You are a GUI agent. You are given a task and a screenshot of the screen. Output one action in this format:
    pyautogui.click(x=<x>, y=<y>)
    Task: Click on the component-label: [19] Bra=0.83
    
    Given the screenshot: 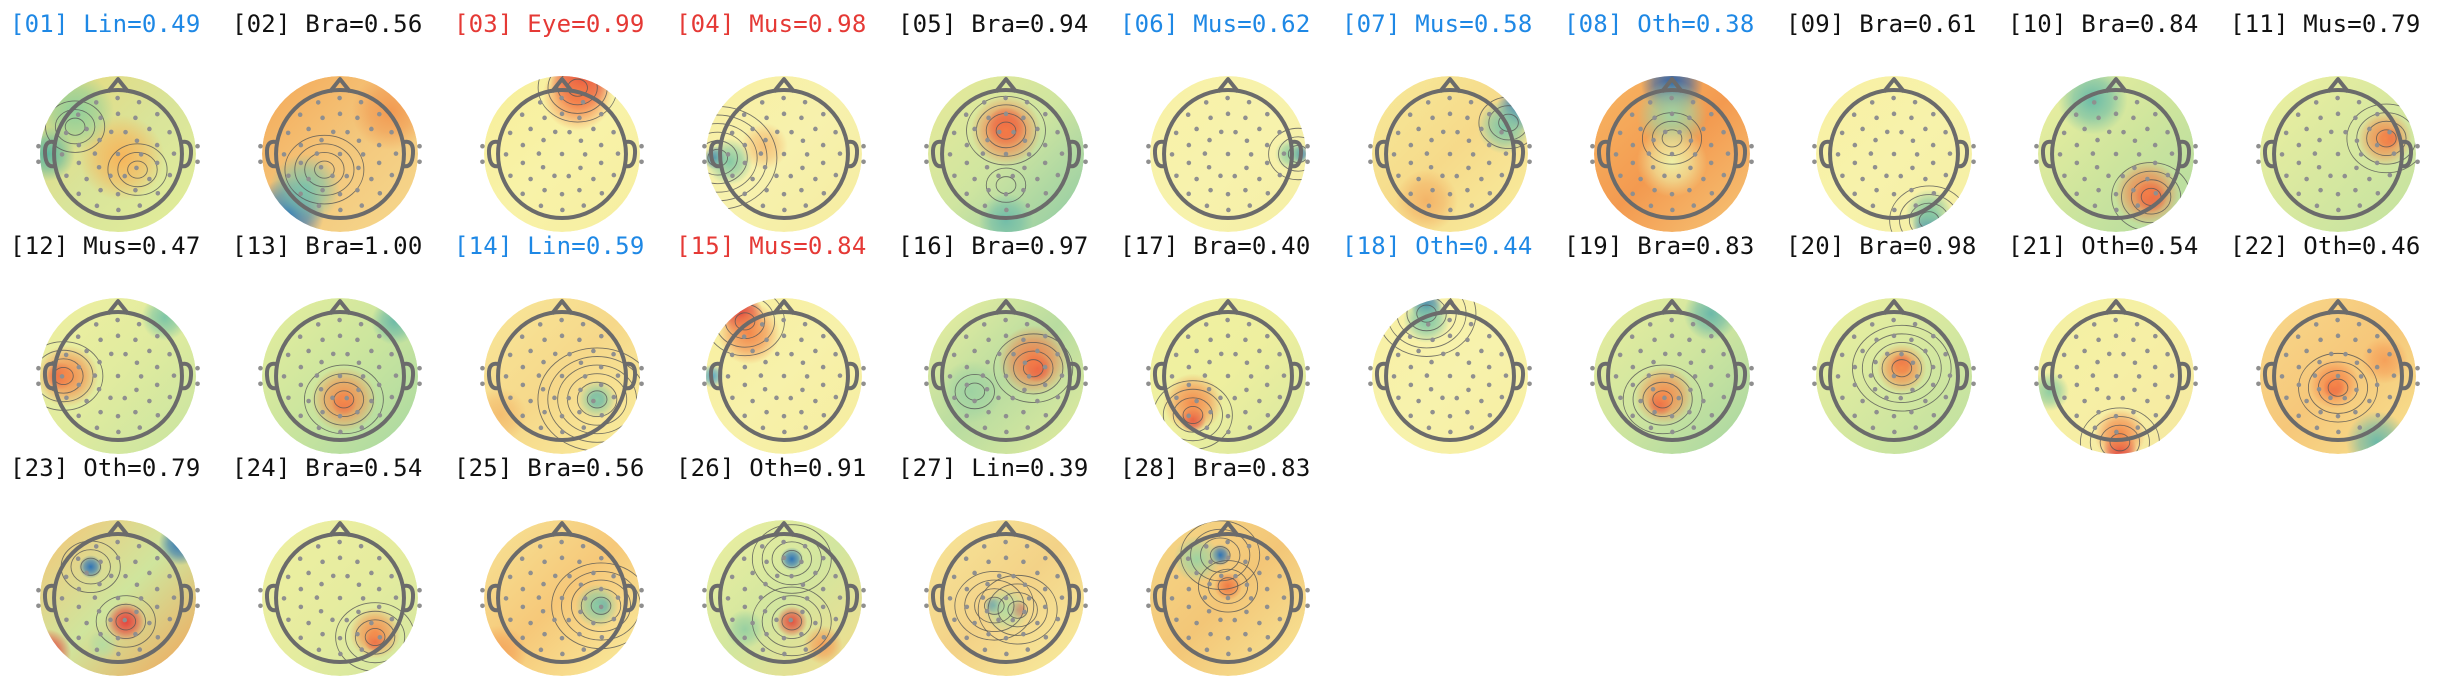 What is the action you would take?
    pyautogui.click(x=1659, y=246)
    